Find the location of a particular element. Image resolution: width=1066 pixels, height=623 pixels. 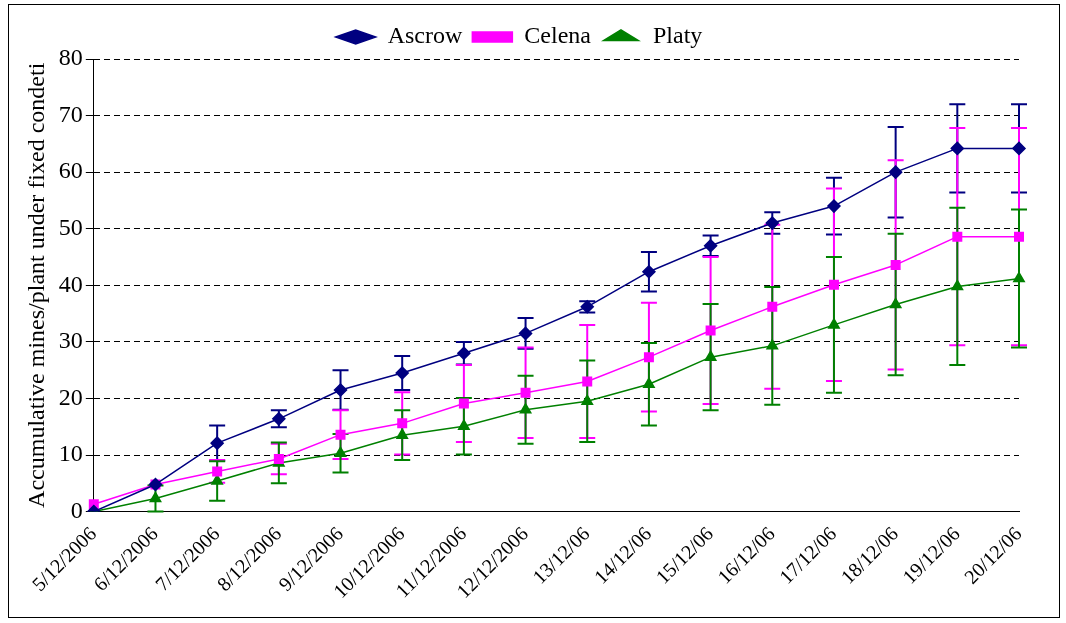

y-axis-title: Accumulative mines/plant under fixed condeti is located at coordinates (35, 285).